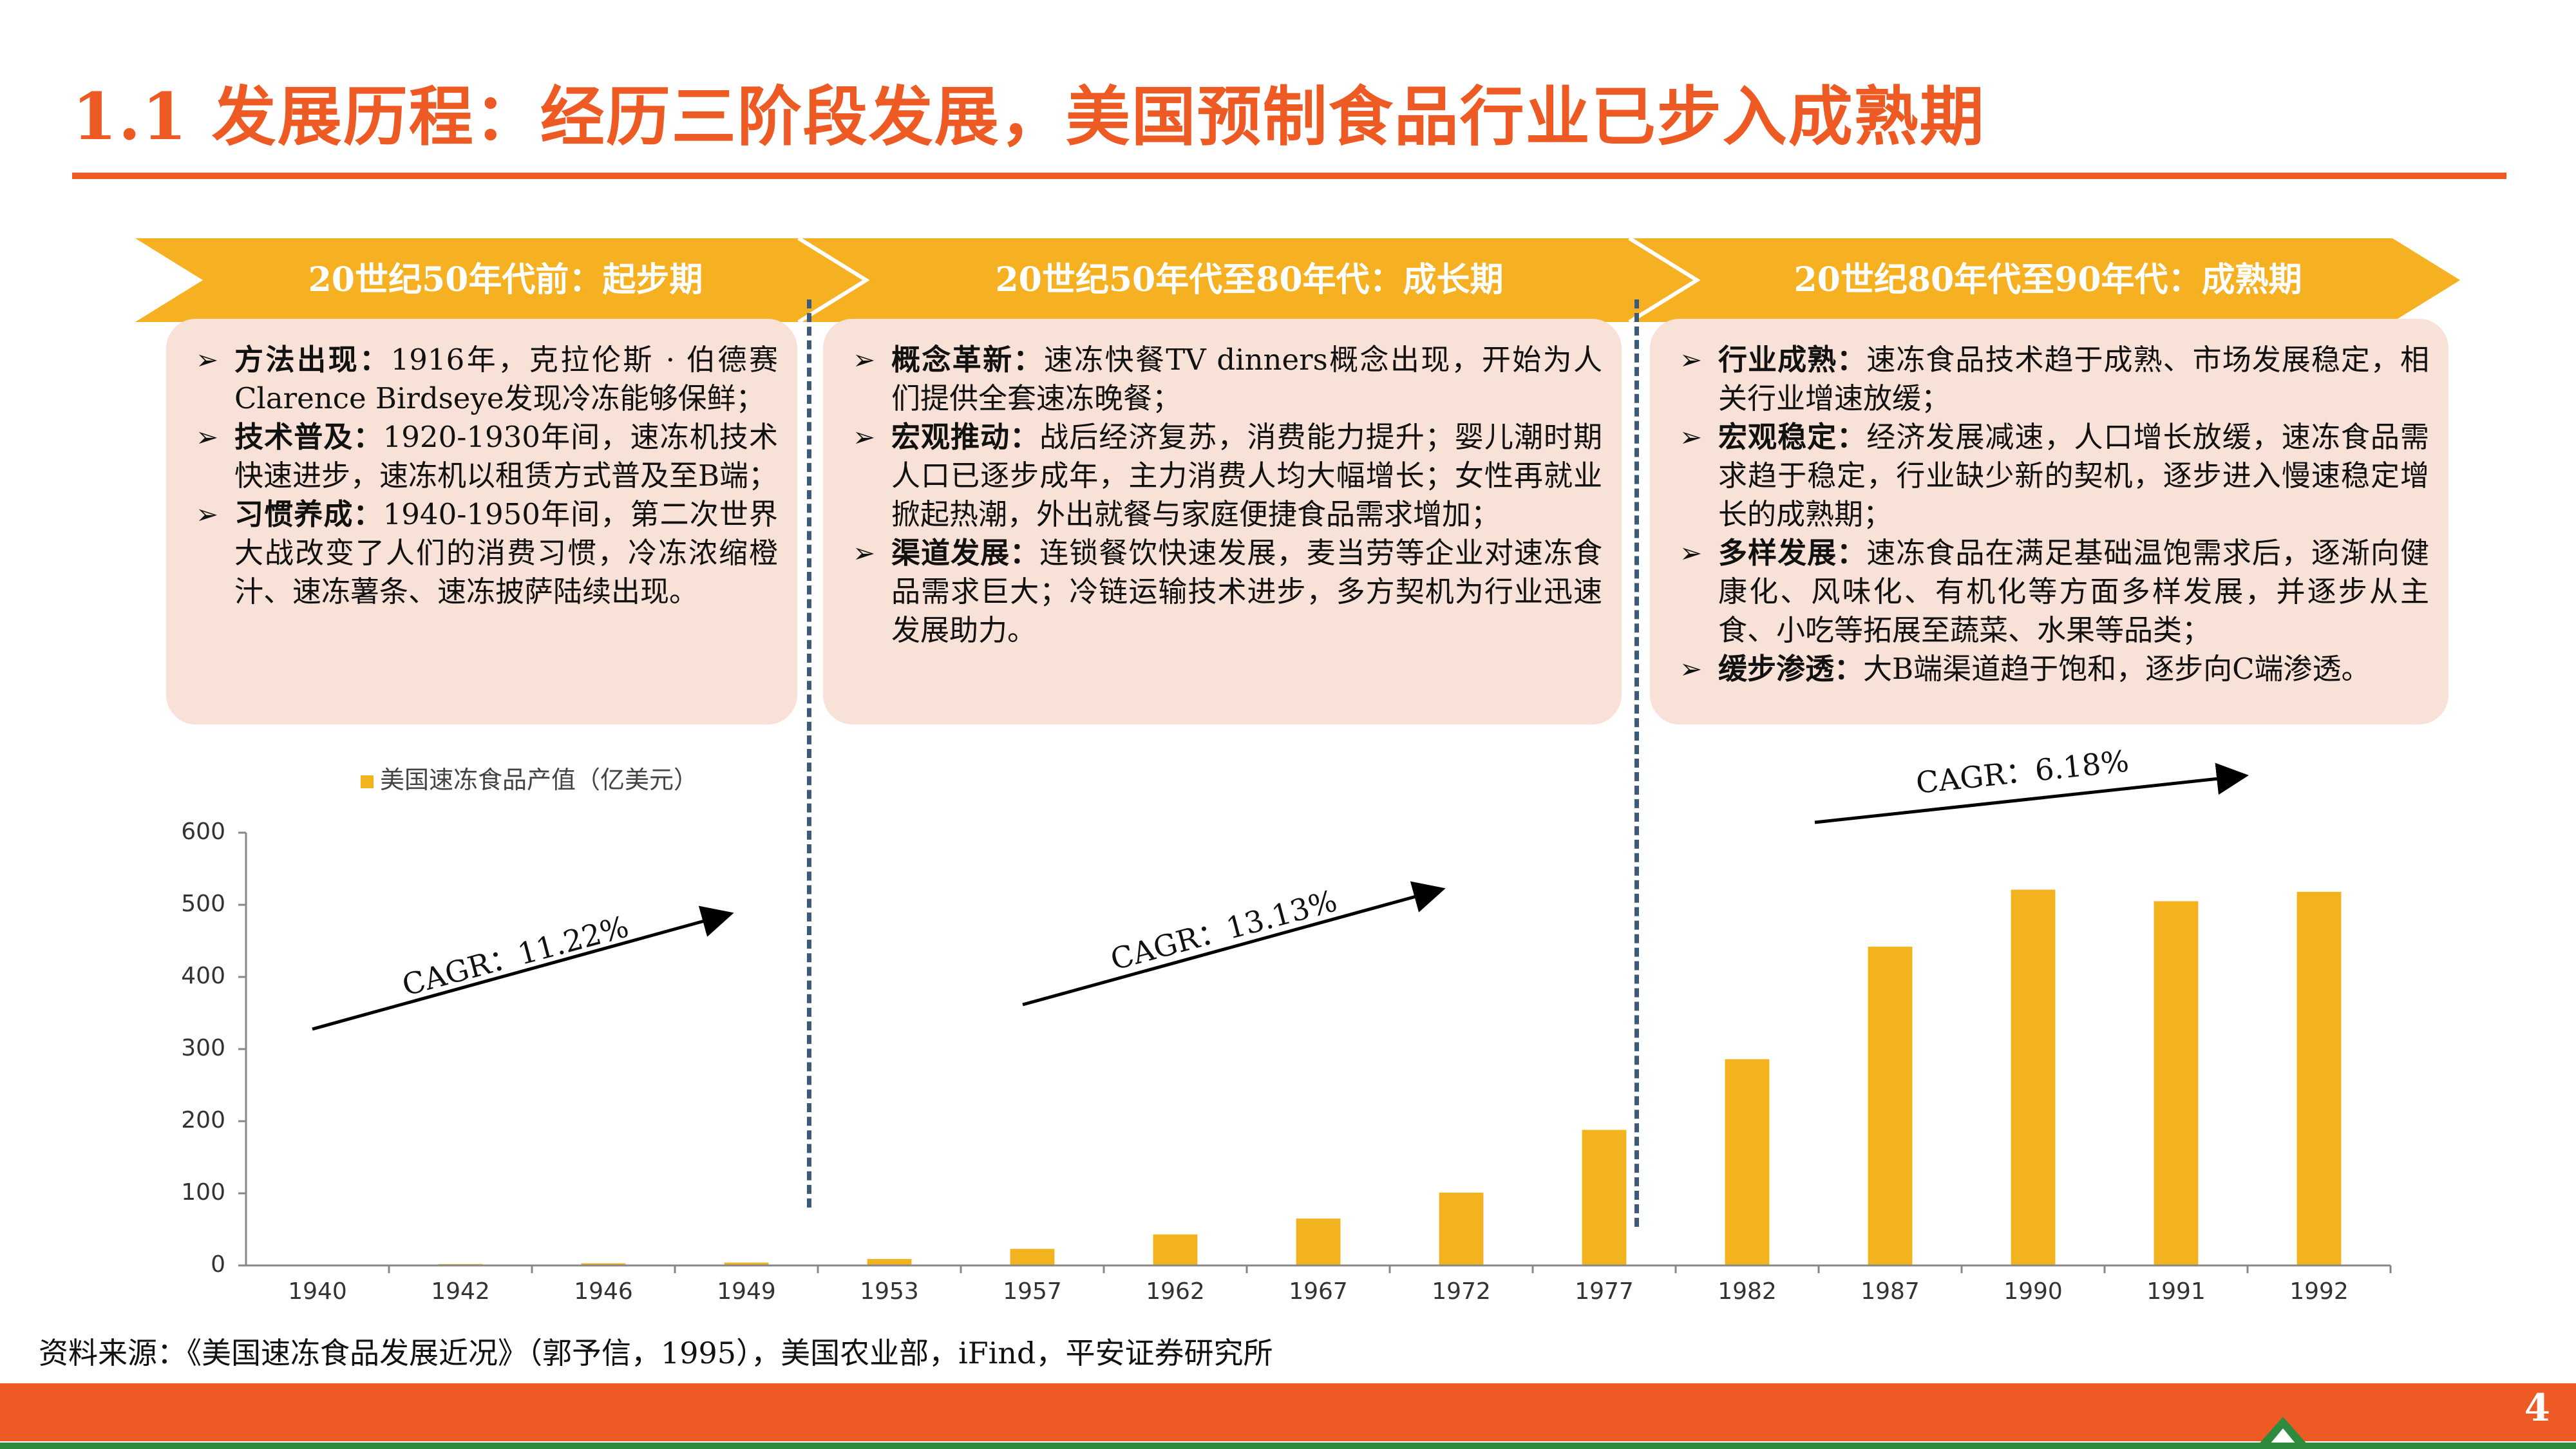  What do you see at coordinates (1319, 1291) in the screenshot?
I see `x-tick-label: 1967` at bounding box center [1319, 1291].